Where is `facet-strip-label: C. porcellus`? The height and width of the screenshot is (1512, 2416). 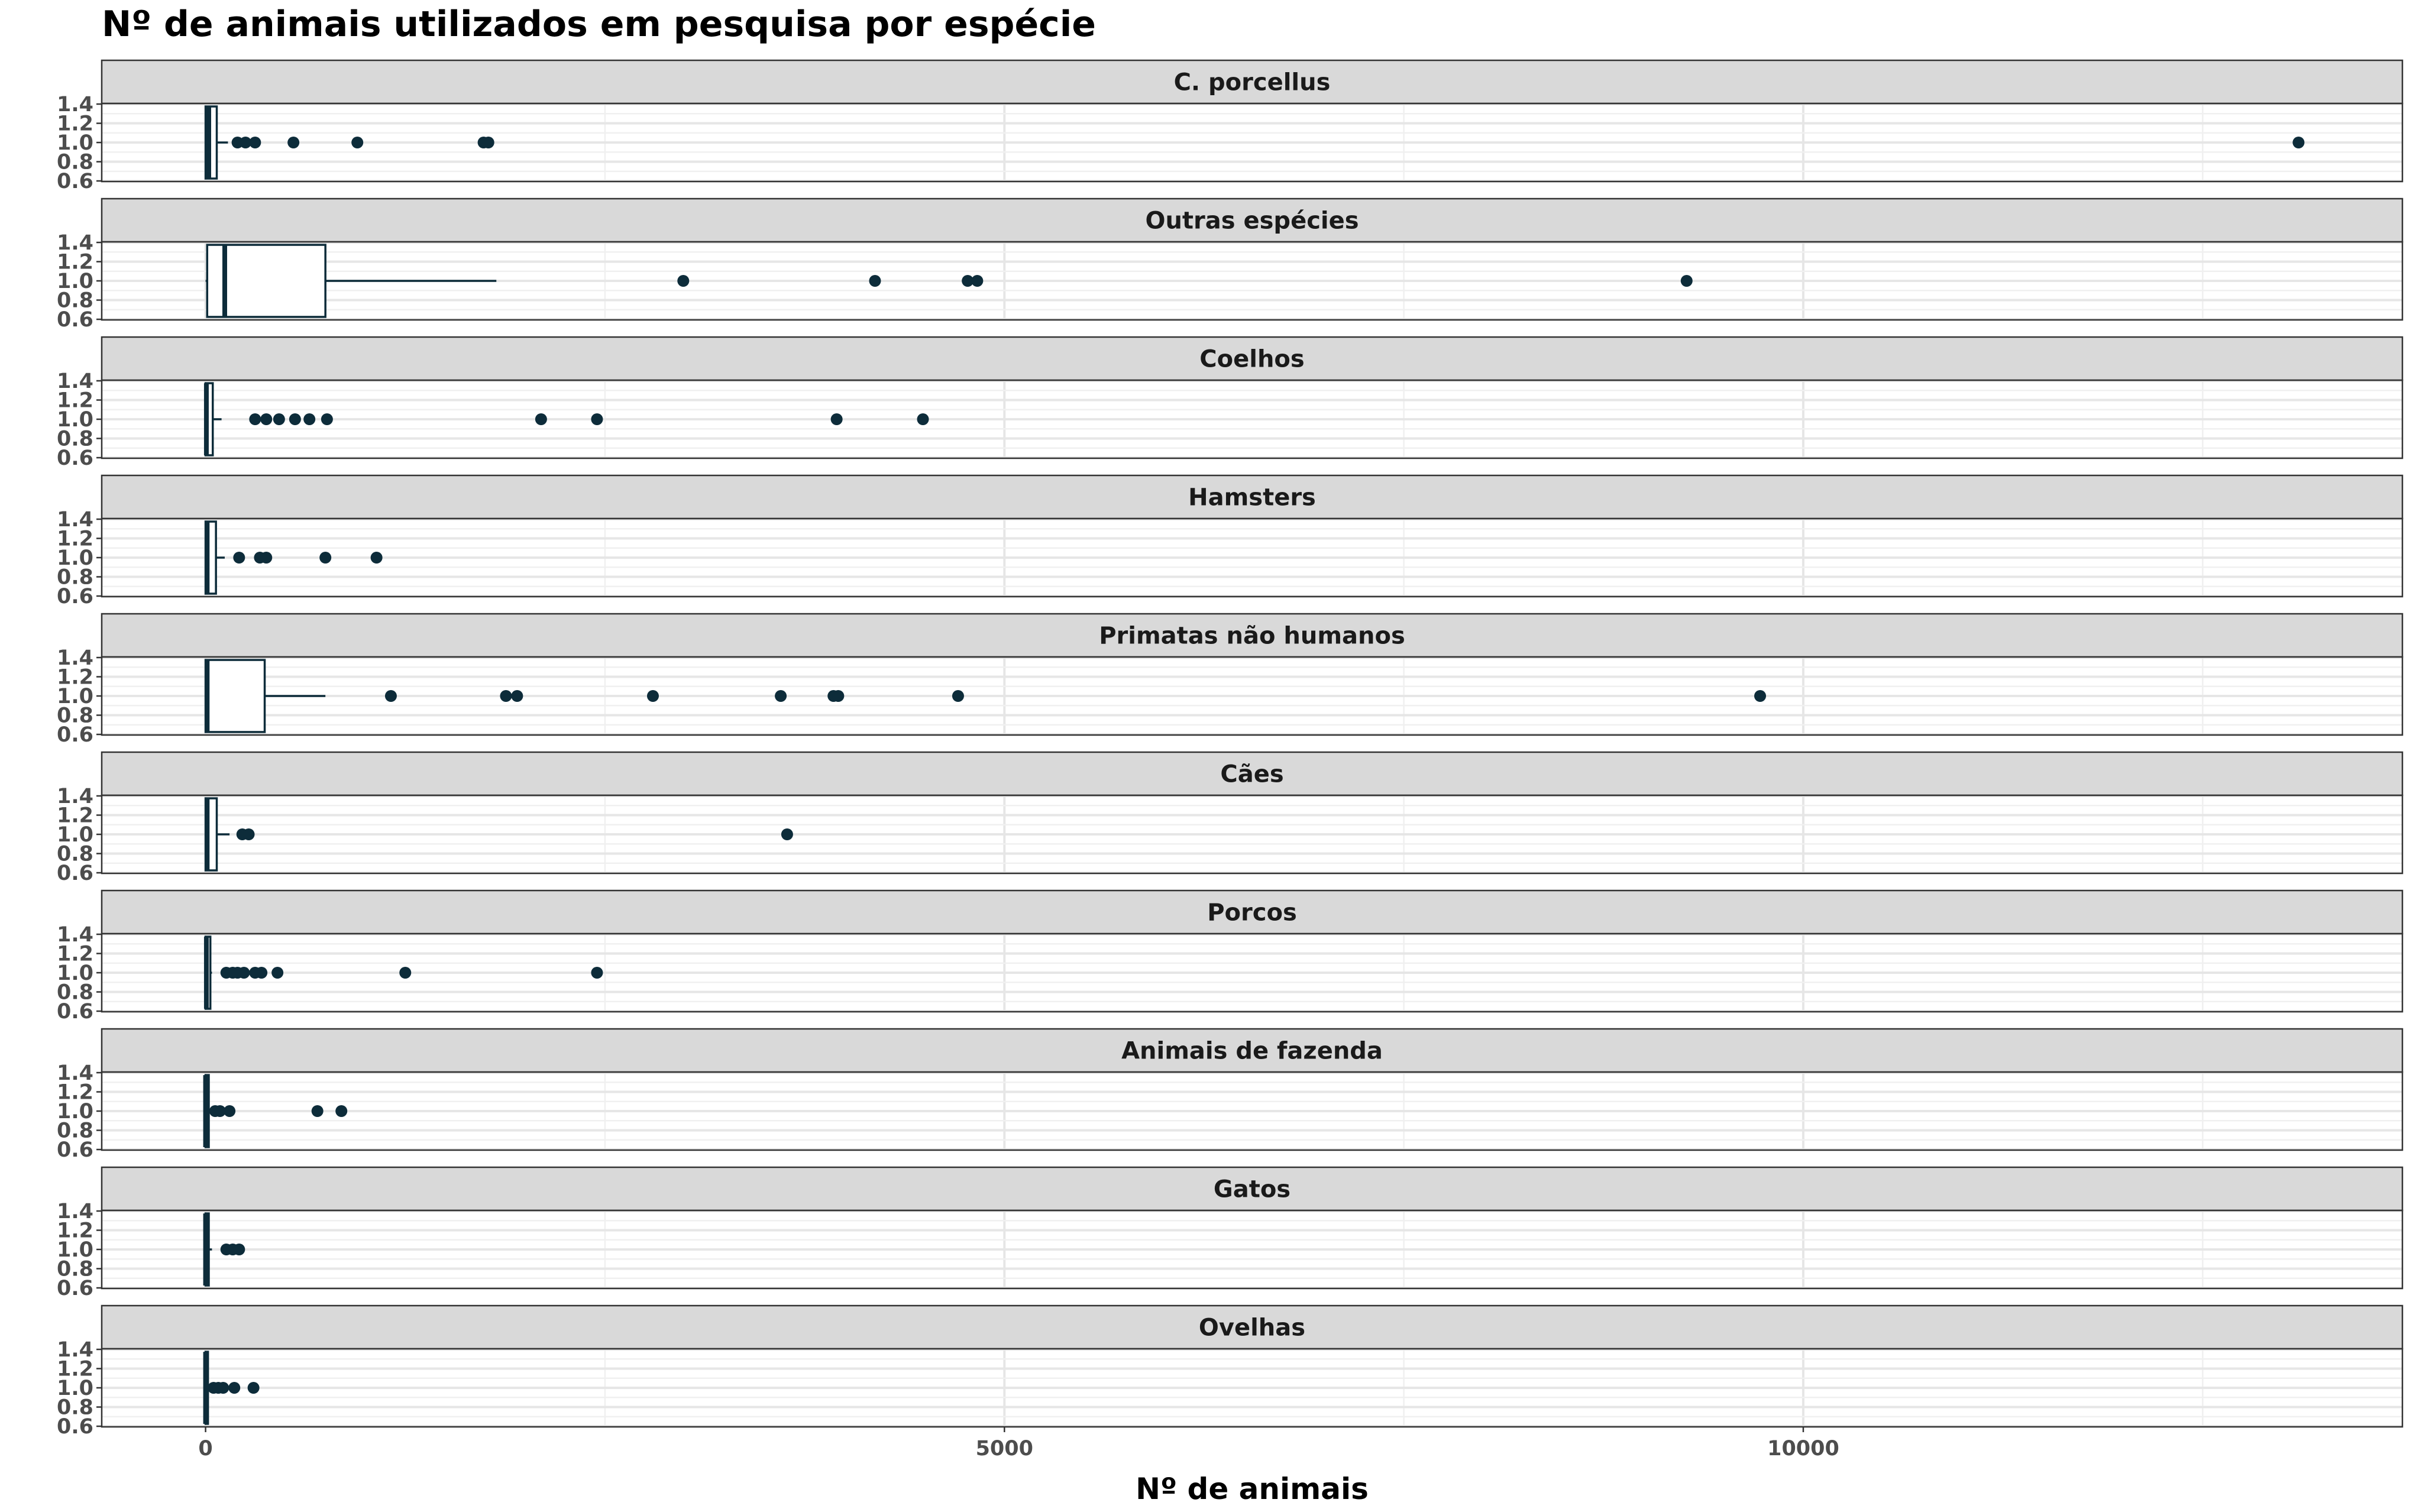
facet-strip-label: C. porcellus is located at coordinates (1252, 82).